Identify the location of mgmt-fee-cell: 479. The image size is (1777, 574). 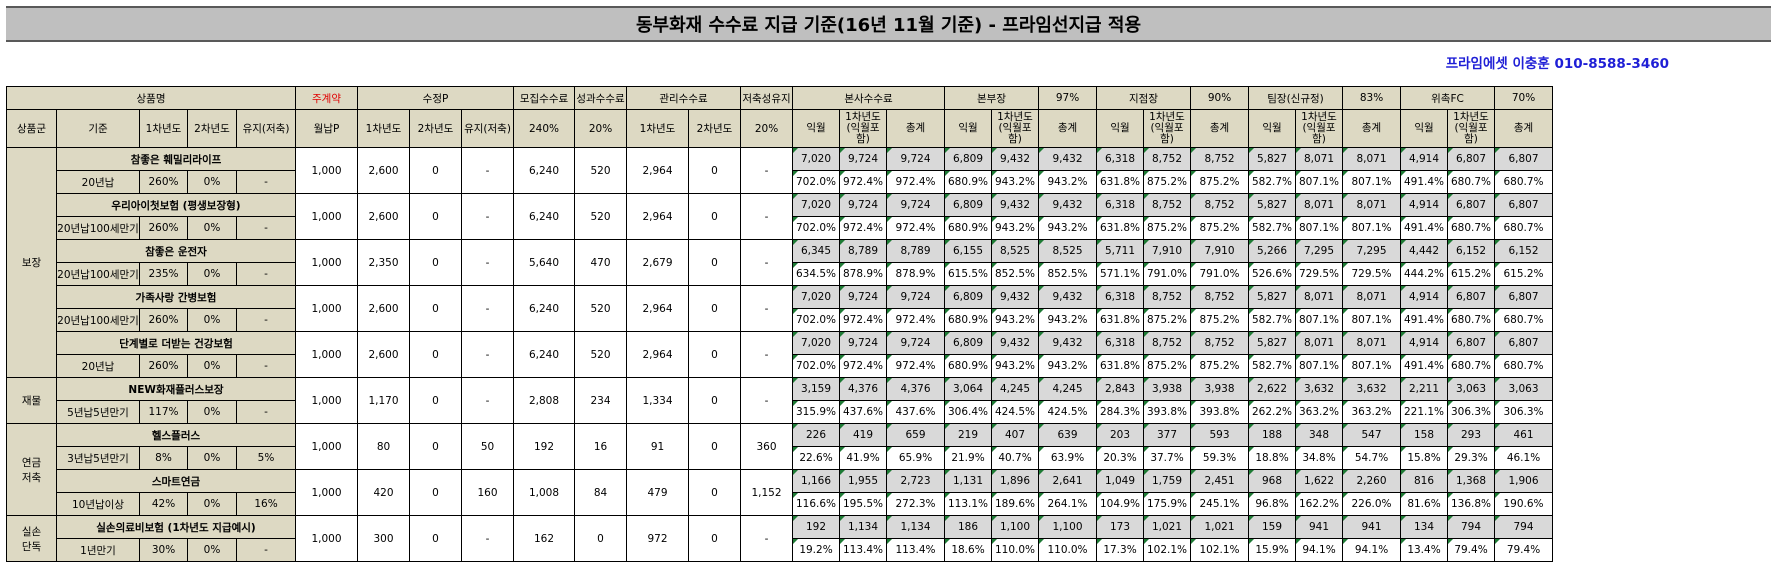
(657, 492).